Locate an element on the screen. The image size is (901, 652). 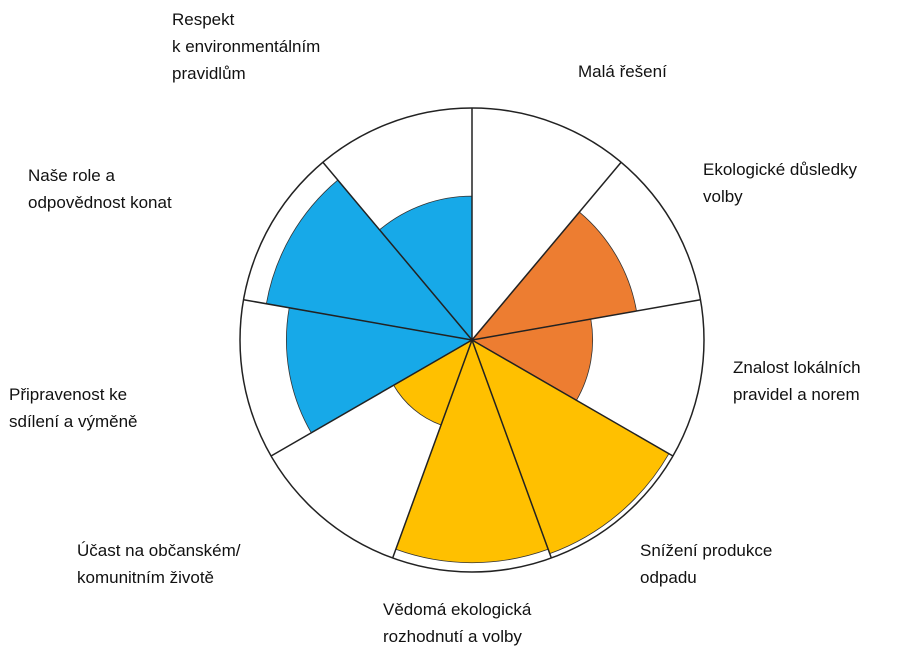
category-label: Respekt k environmentálním pravidlům is located at coordinates (246, 46).